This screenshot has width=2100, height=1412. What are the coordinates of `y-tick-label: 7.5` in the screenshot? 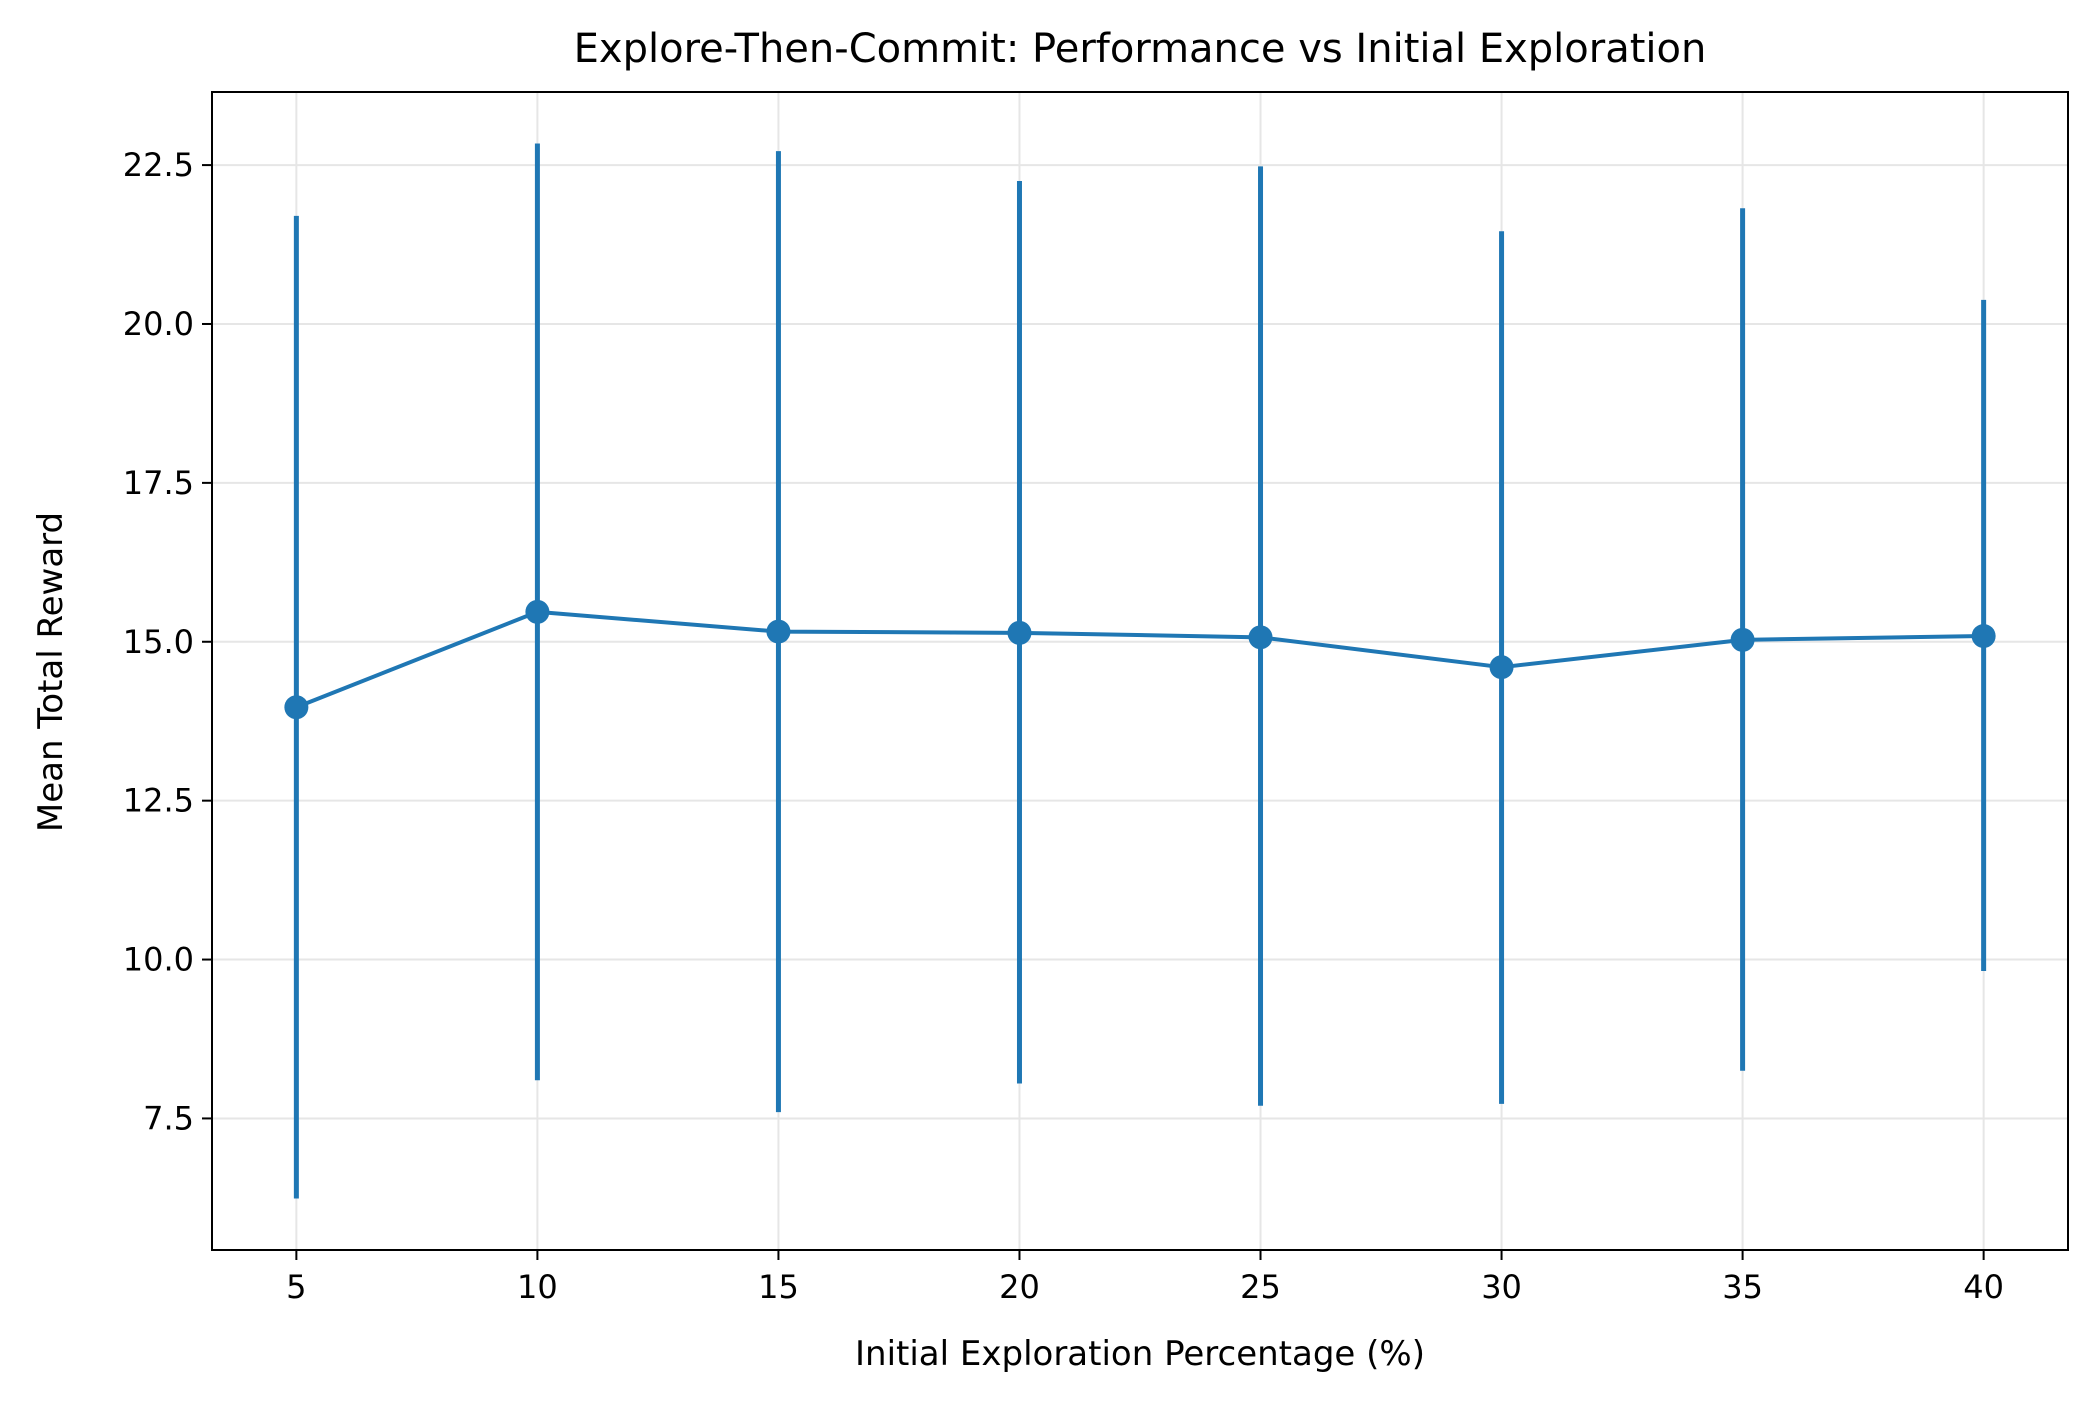 It's located at (168, 1118).